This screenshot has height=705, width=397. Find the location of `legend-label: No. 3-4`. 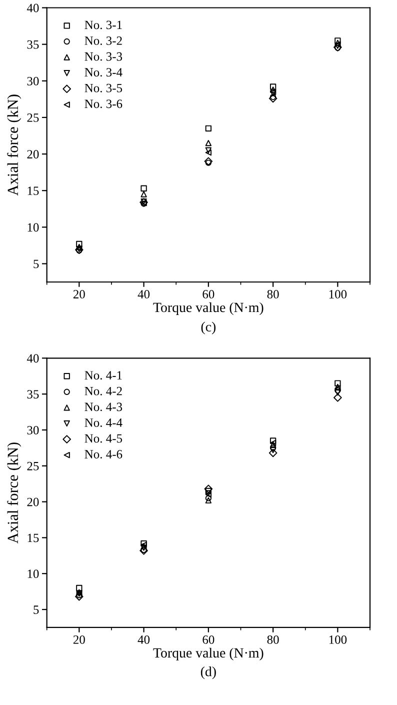

legend-label: No. 3-4 is located at coordinates (103, 72).